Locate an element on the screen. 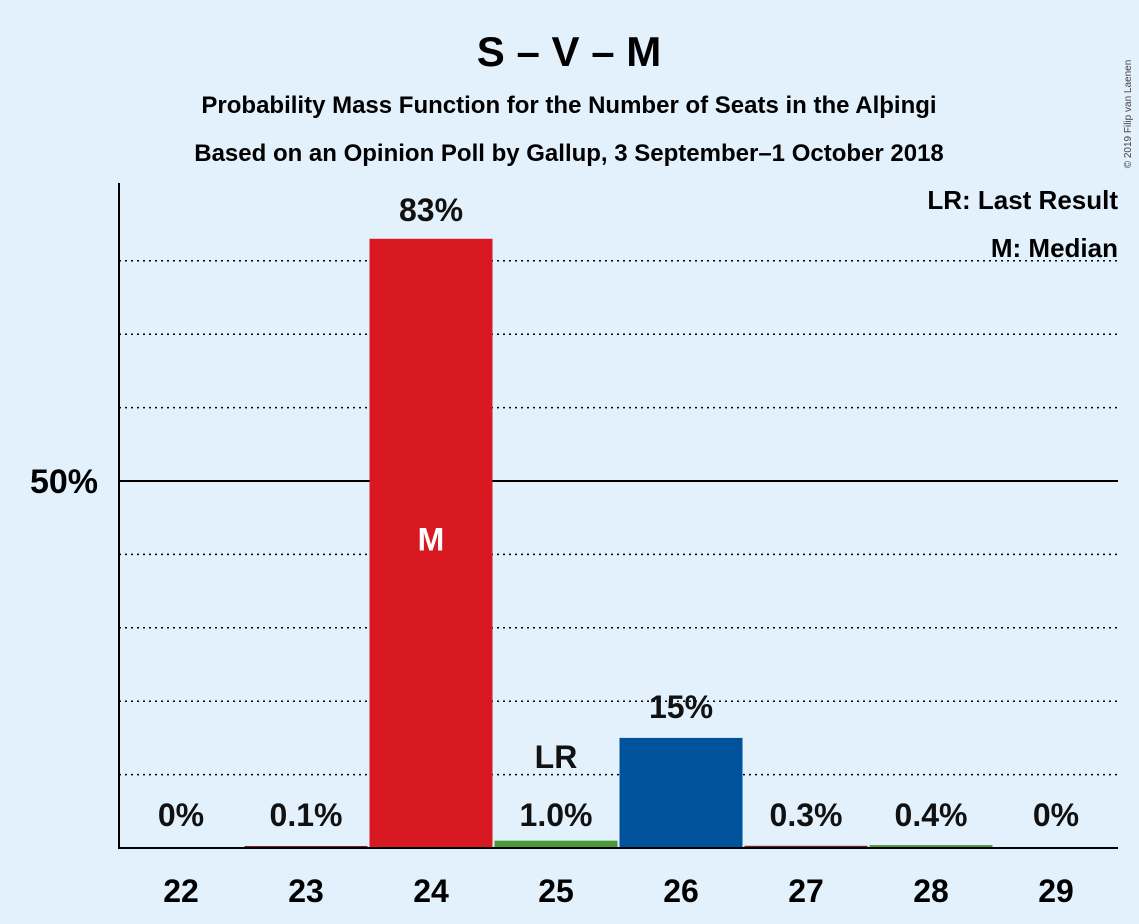 The image size is (1139, 924). x-tick-label-27: 27 is located at coordinates (806, 891).